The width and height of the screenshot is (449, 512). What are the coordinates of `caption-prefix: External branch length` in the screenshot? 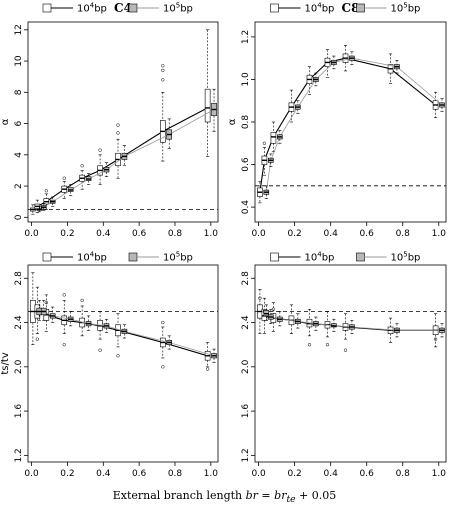 It's located at (179, 495).